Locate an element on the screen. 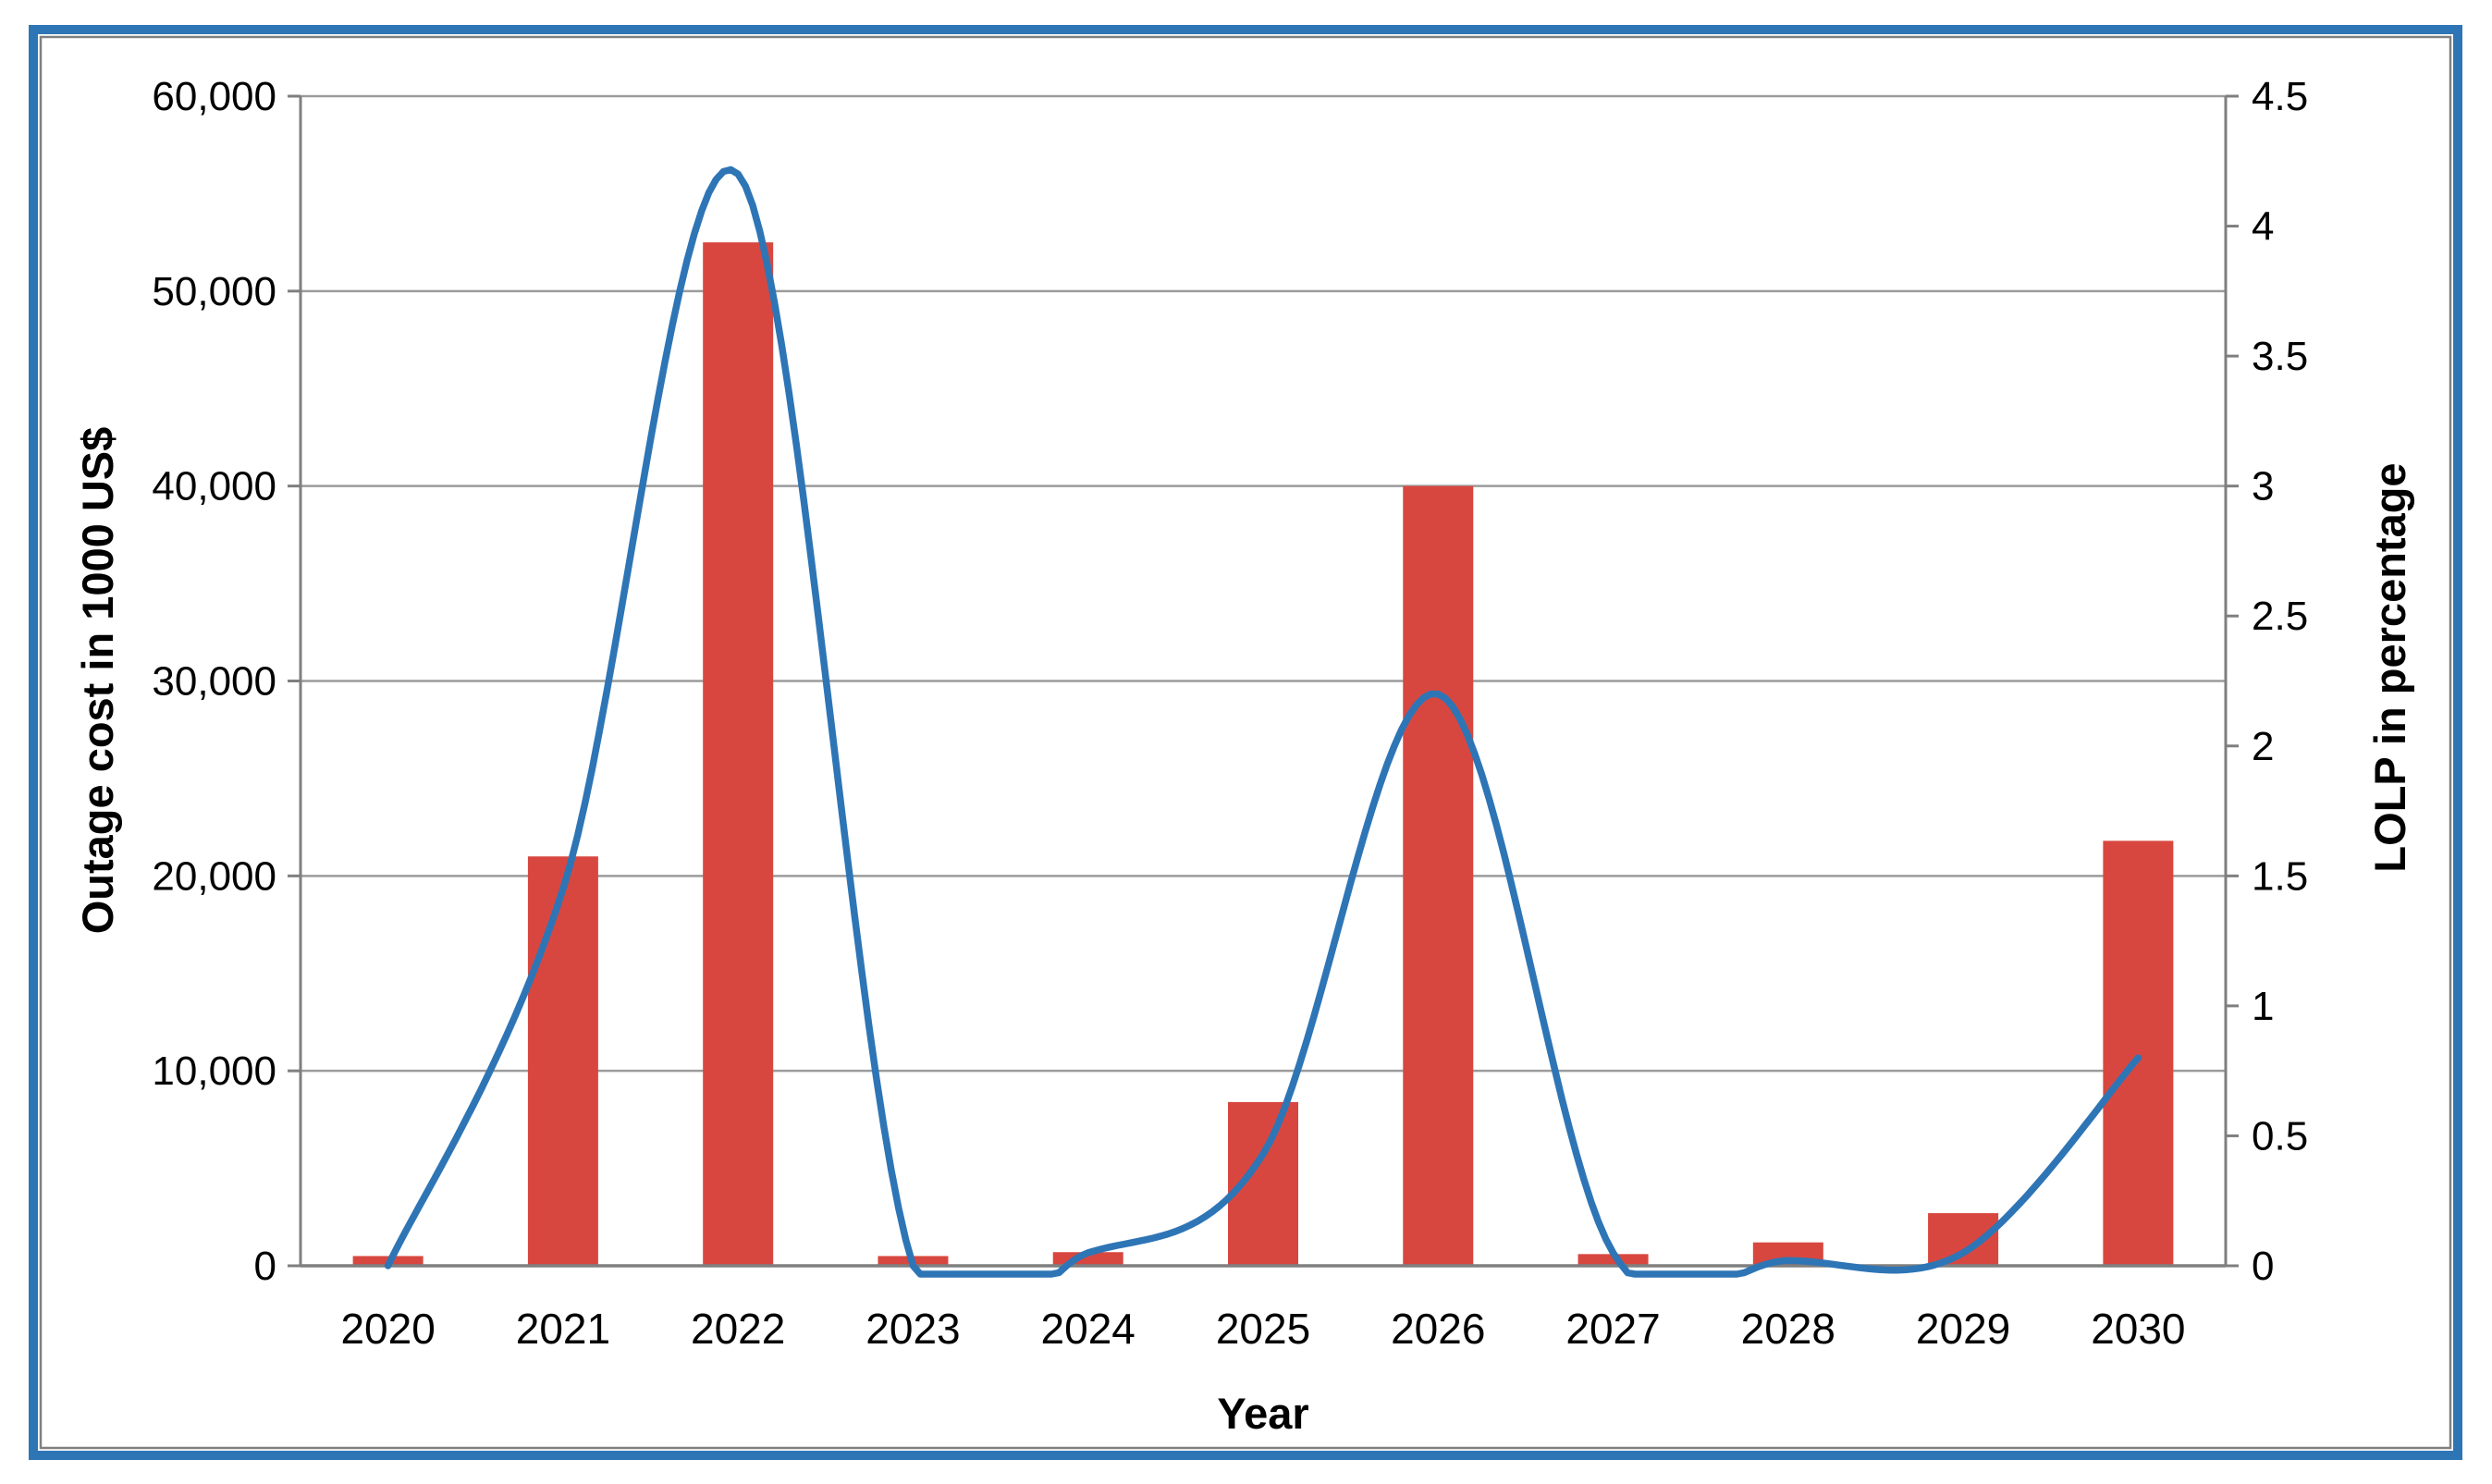 The image size is (2492, 1484). right-tick-label: 1 is located at coordinates (2263, 1006).